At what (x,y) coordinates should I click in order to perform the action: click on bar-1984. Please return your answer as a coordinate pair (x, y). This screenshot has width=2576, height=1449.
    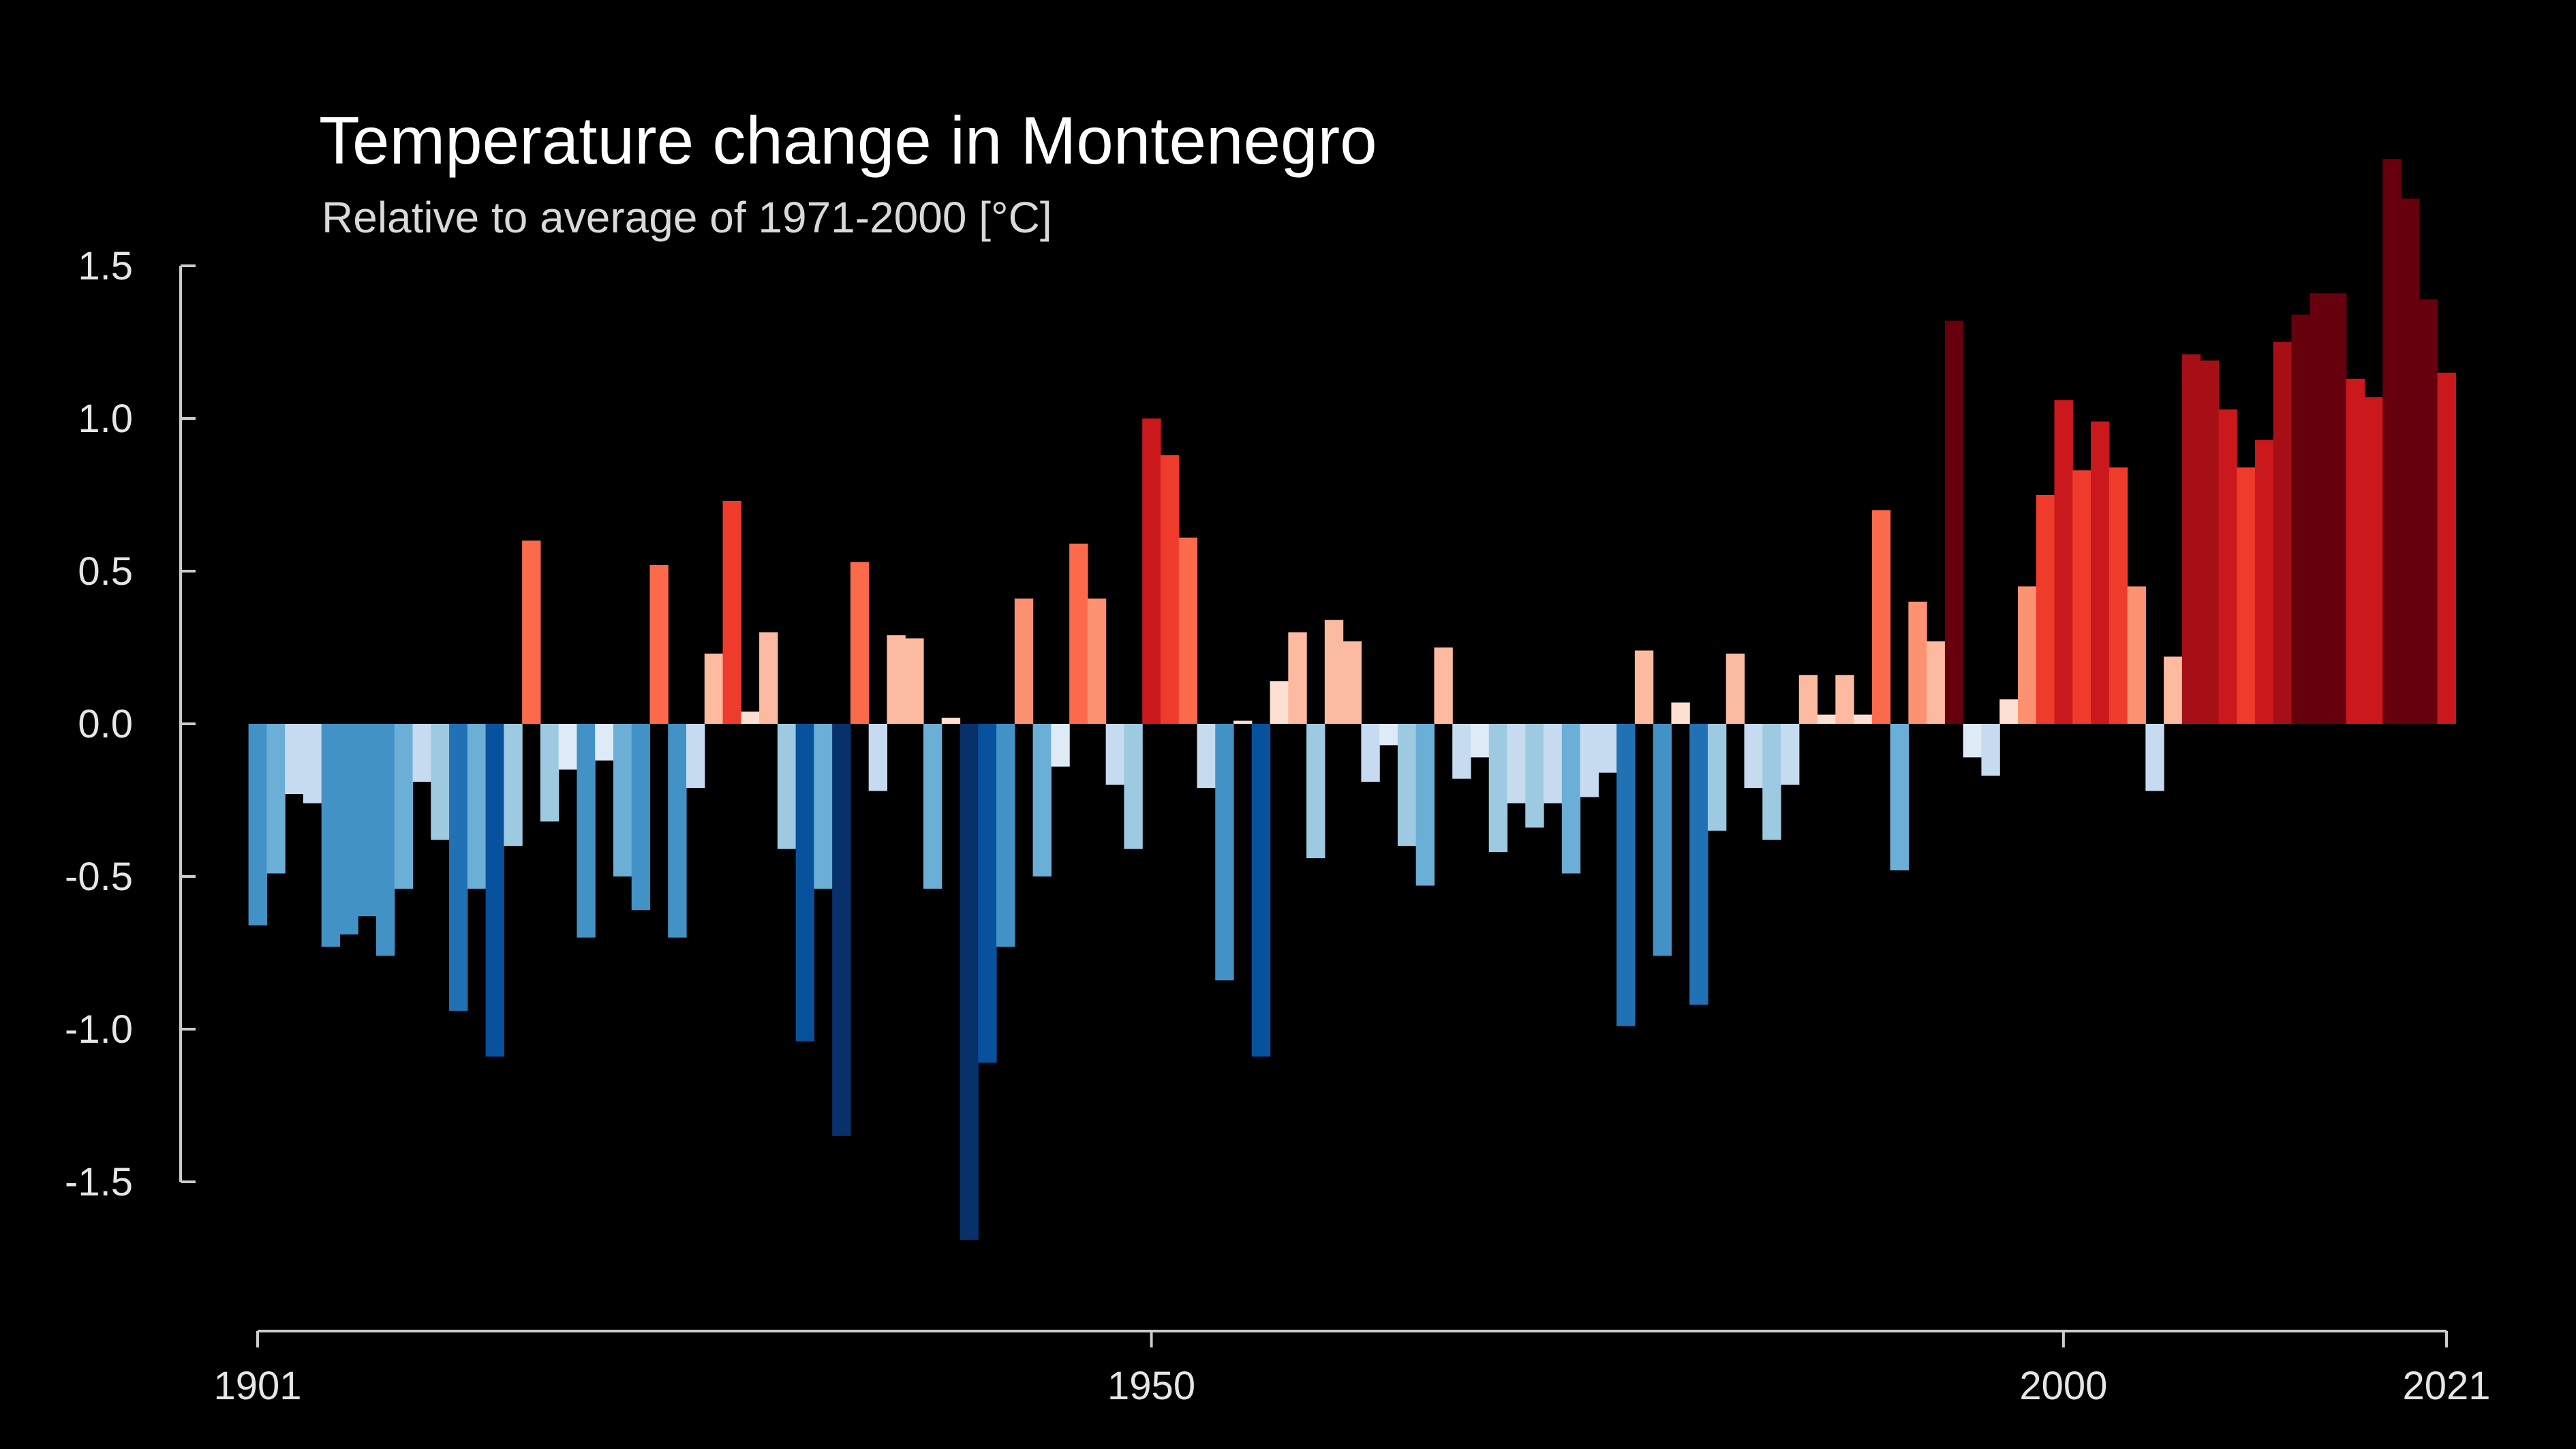
    Looking at the image, I should click on (1771, 782).